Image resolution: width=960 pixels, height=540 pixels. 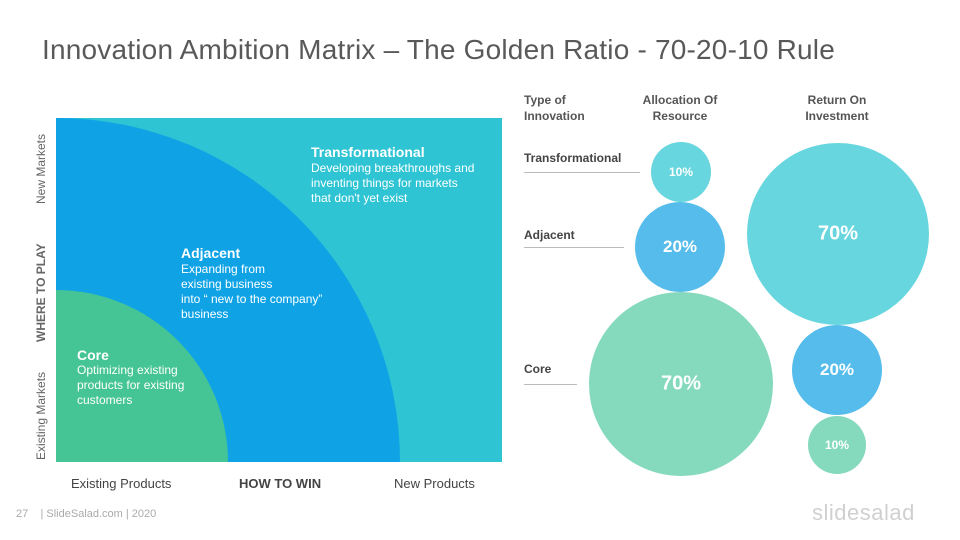 I want to click on transformational-desc-line: inventing things for markets, so click(x=384, y=183).